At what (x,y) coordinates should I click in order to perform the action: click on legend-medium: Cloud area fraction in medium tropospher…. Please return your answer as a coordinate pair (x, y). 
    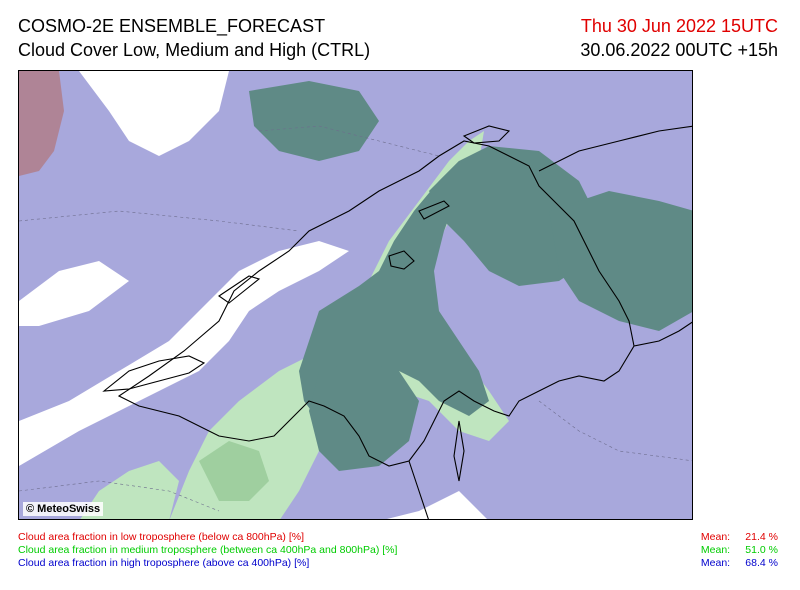
    Looking at the image, I should click on (208, 550).